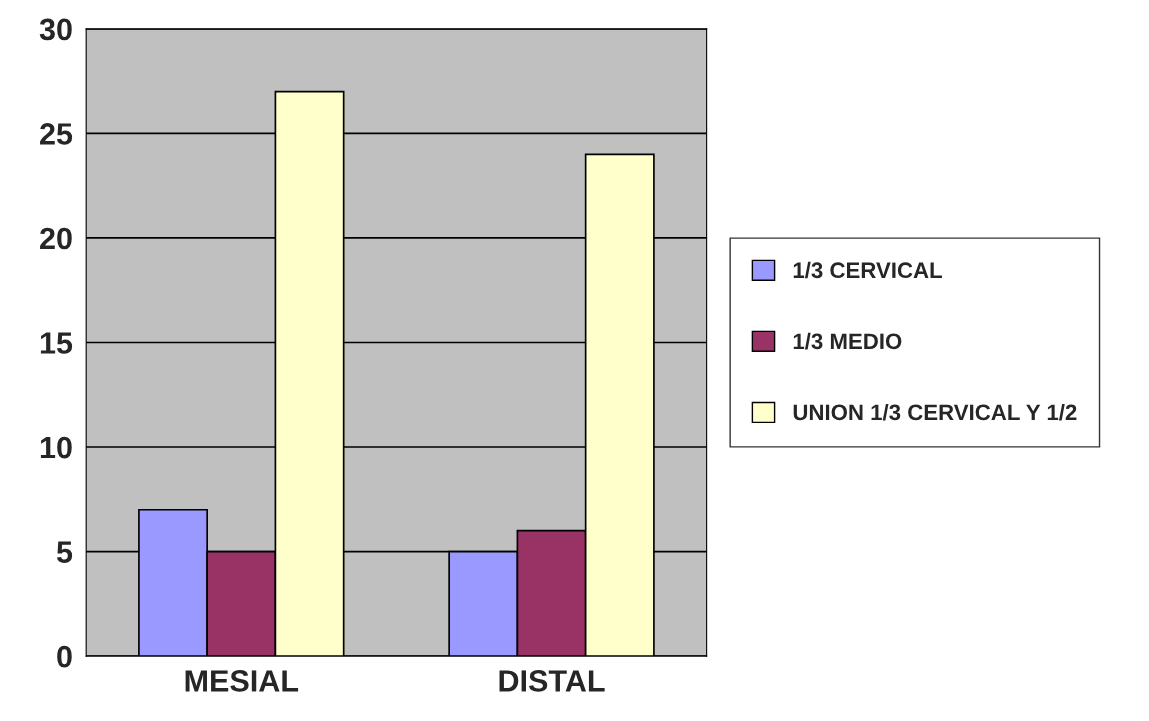 This screenshot has height=721, width=1149. Describe the element at coordinates (56, 134) in the screenshot. I see `y-tick-label: 25` at that location.